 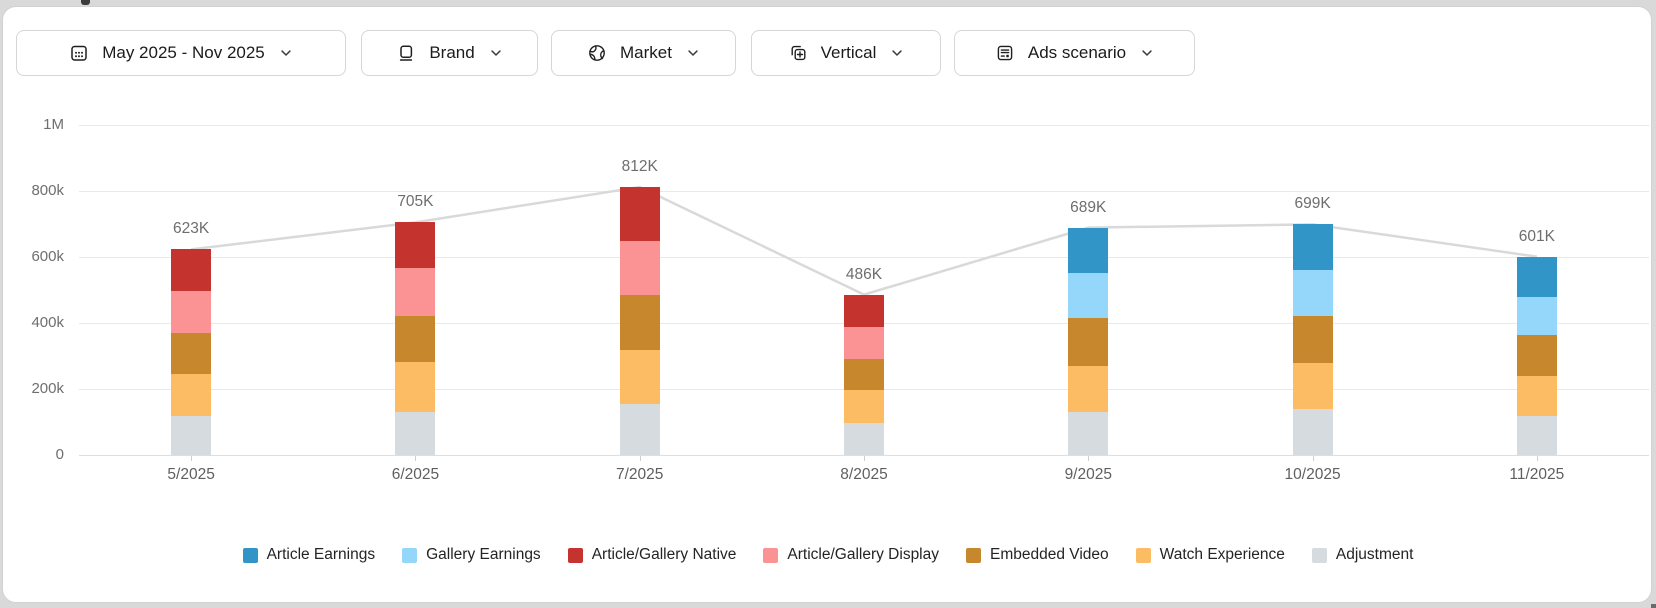 I want to click on vertical-icon, so click(x=798, y=53).